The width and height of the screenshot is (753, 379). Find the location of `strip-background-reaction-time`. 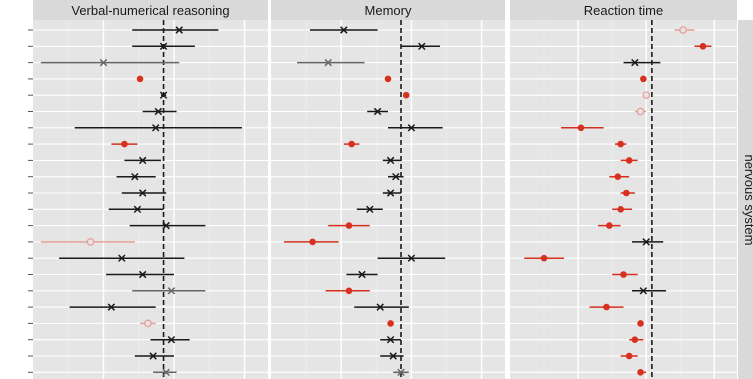

strip-background-reaction-time is located at coordinates (623, 10).